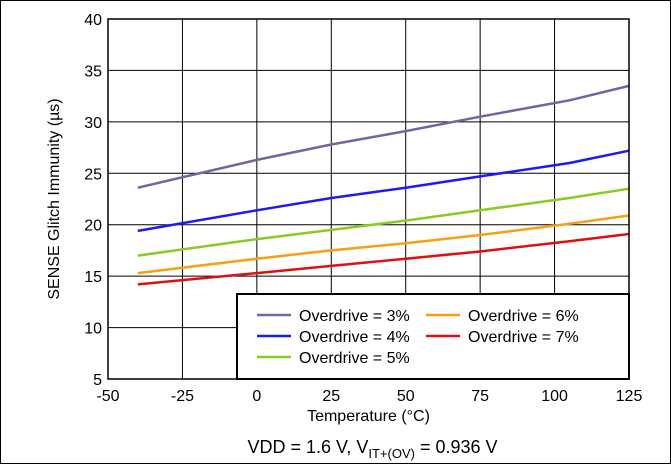  I want to click on y-tick-label: 30, so click(93, 123).